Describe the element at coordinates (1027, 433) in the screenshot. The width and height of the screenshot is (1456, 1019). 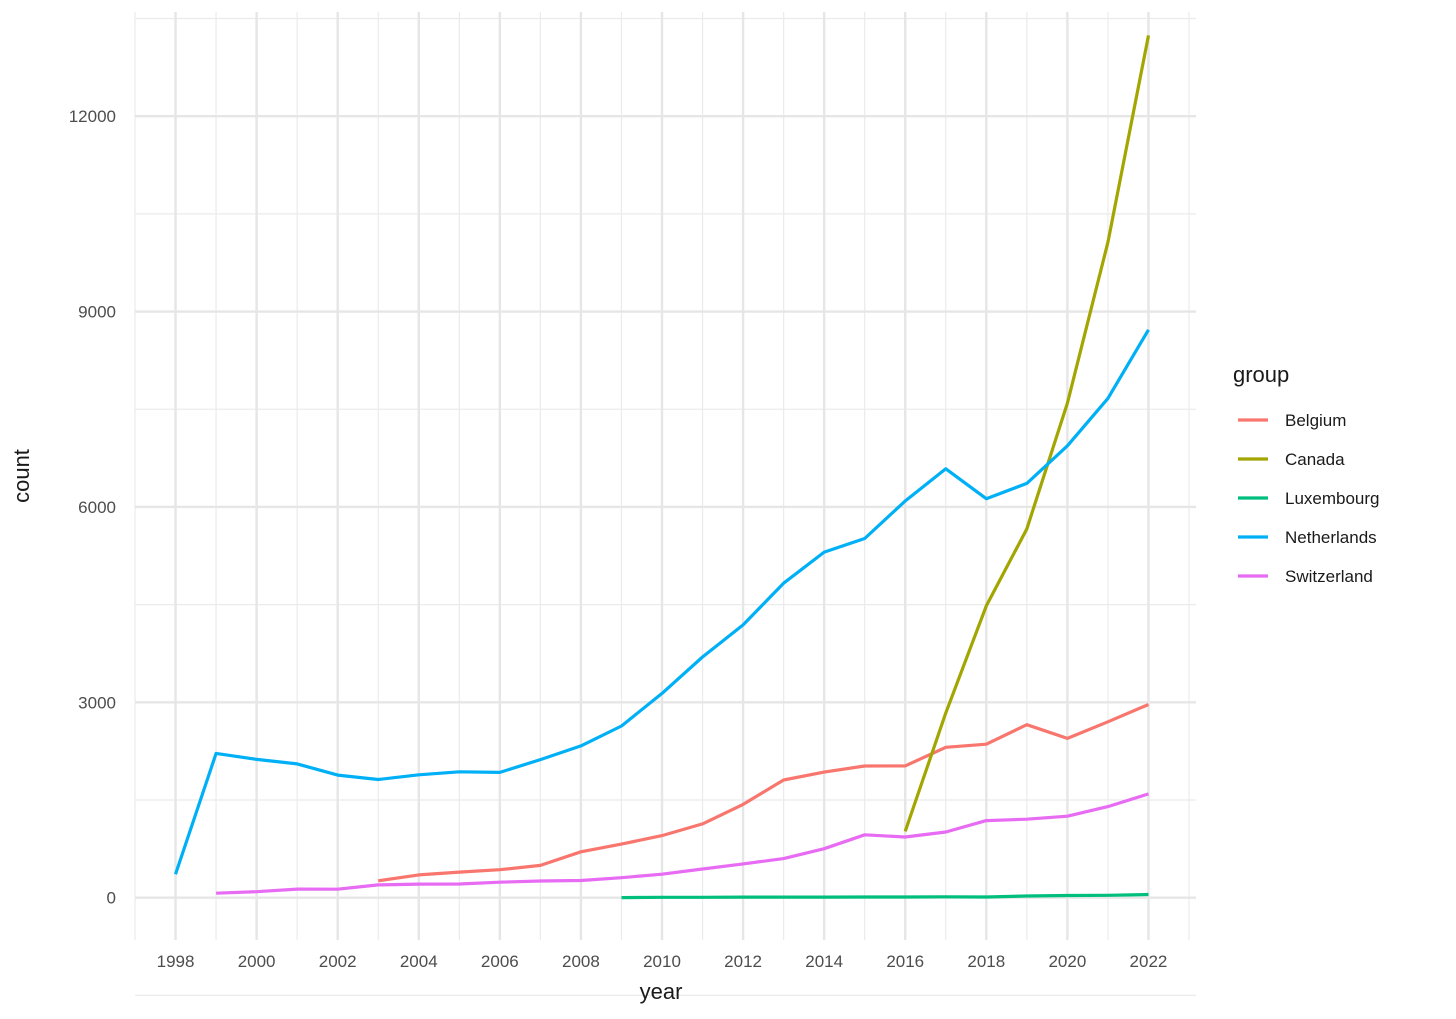
I see `series-line-canada` at that location.